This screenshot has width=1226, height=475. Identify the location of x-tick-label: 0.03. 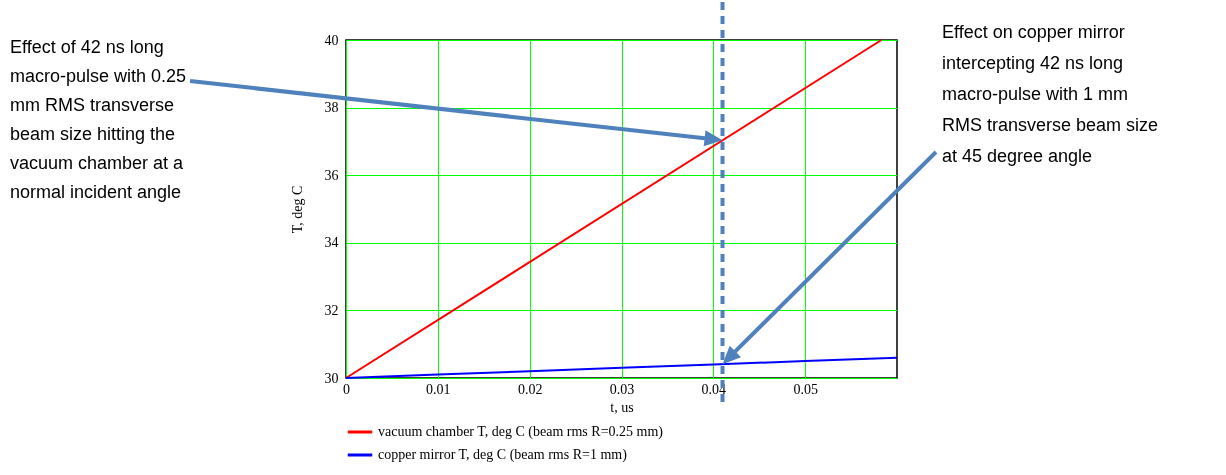
(622, 389).